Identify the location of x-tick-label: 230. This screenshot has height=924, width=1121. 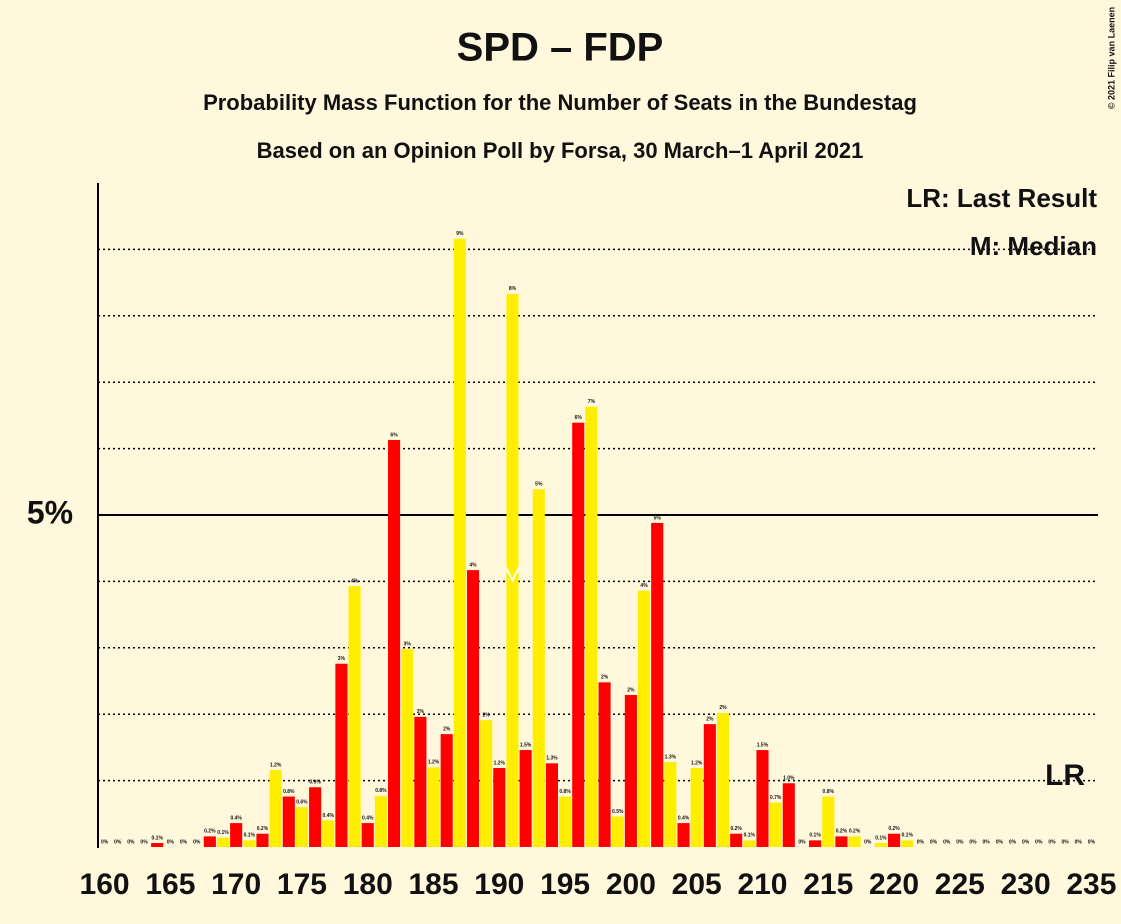
(1026, 884).